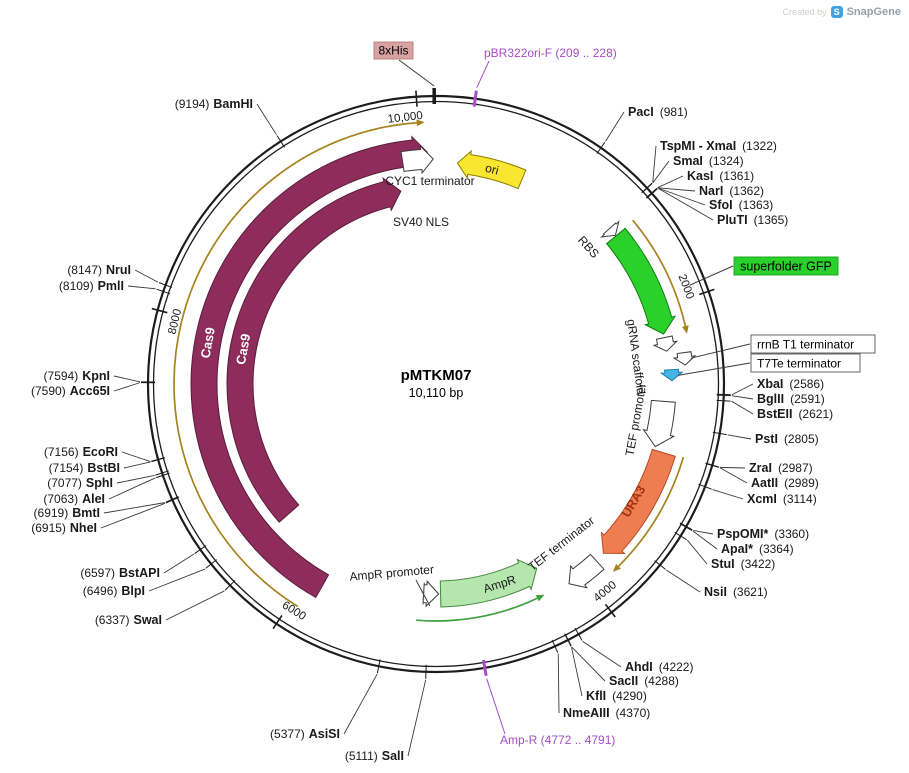 Image resolution: width=909 pixels, height=773 pixels. I want to click on enzyme-site-nari-leader, so click(676, 189).